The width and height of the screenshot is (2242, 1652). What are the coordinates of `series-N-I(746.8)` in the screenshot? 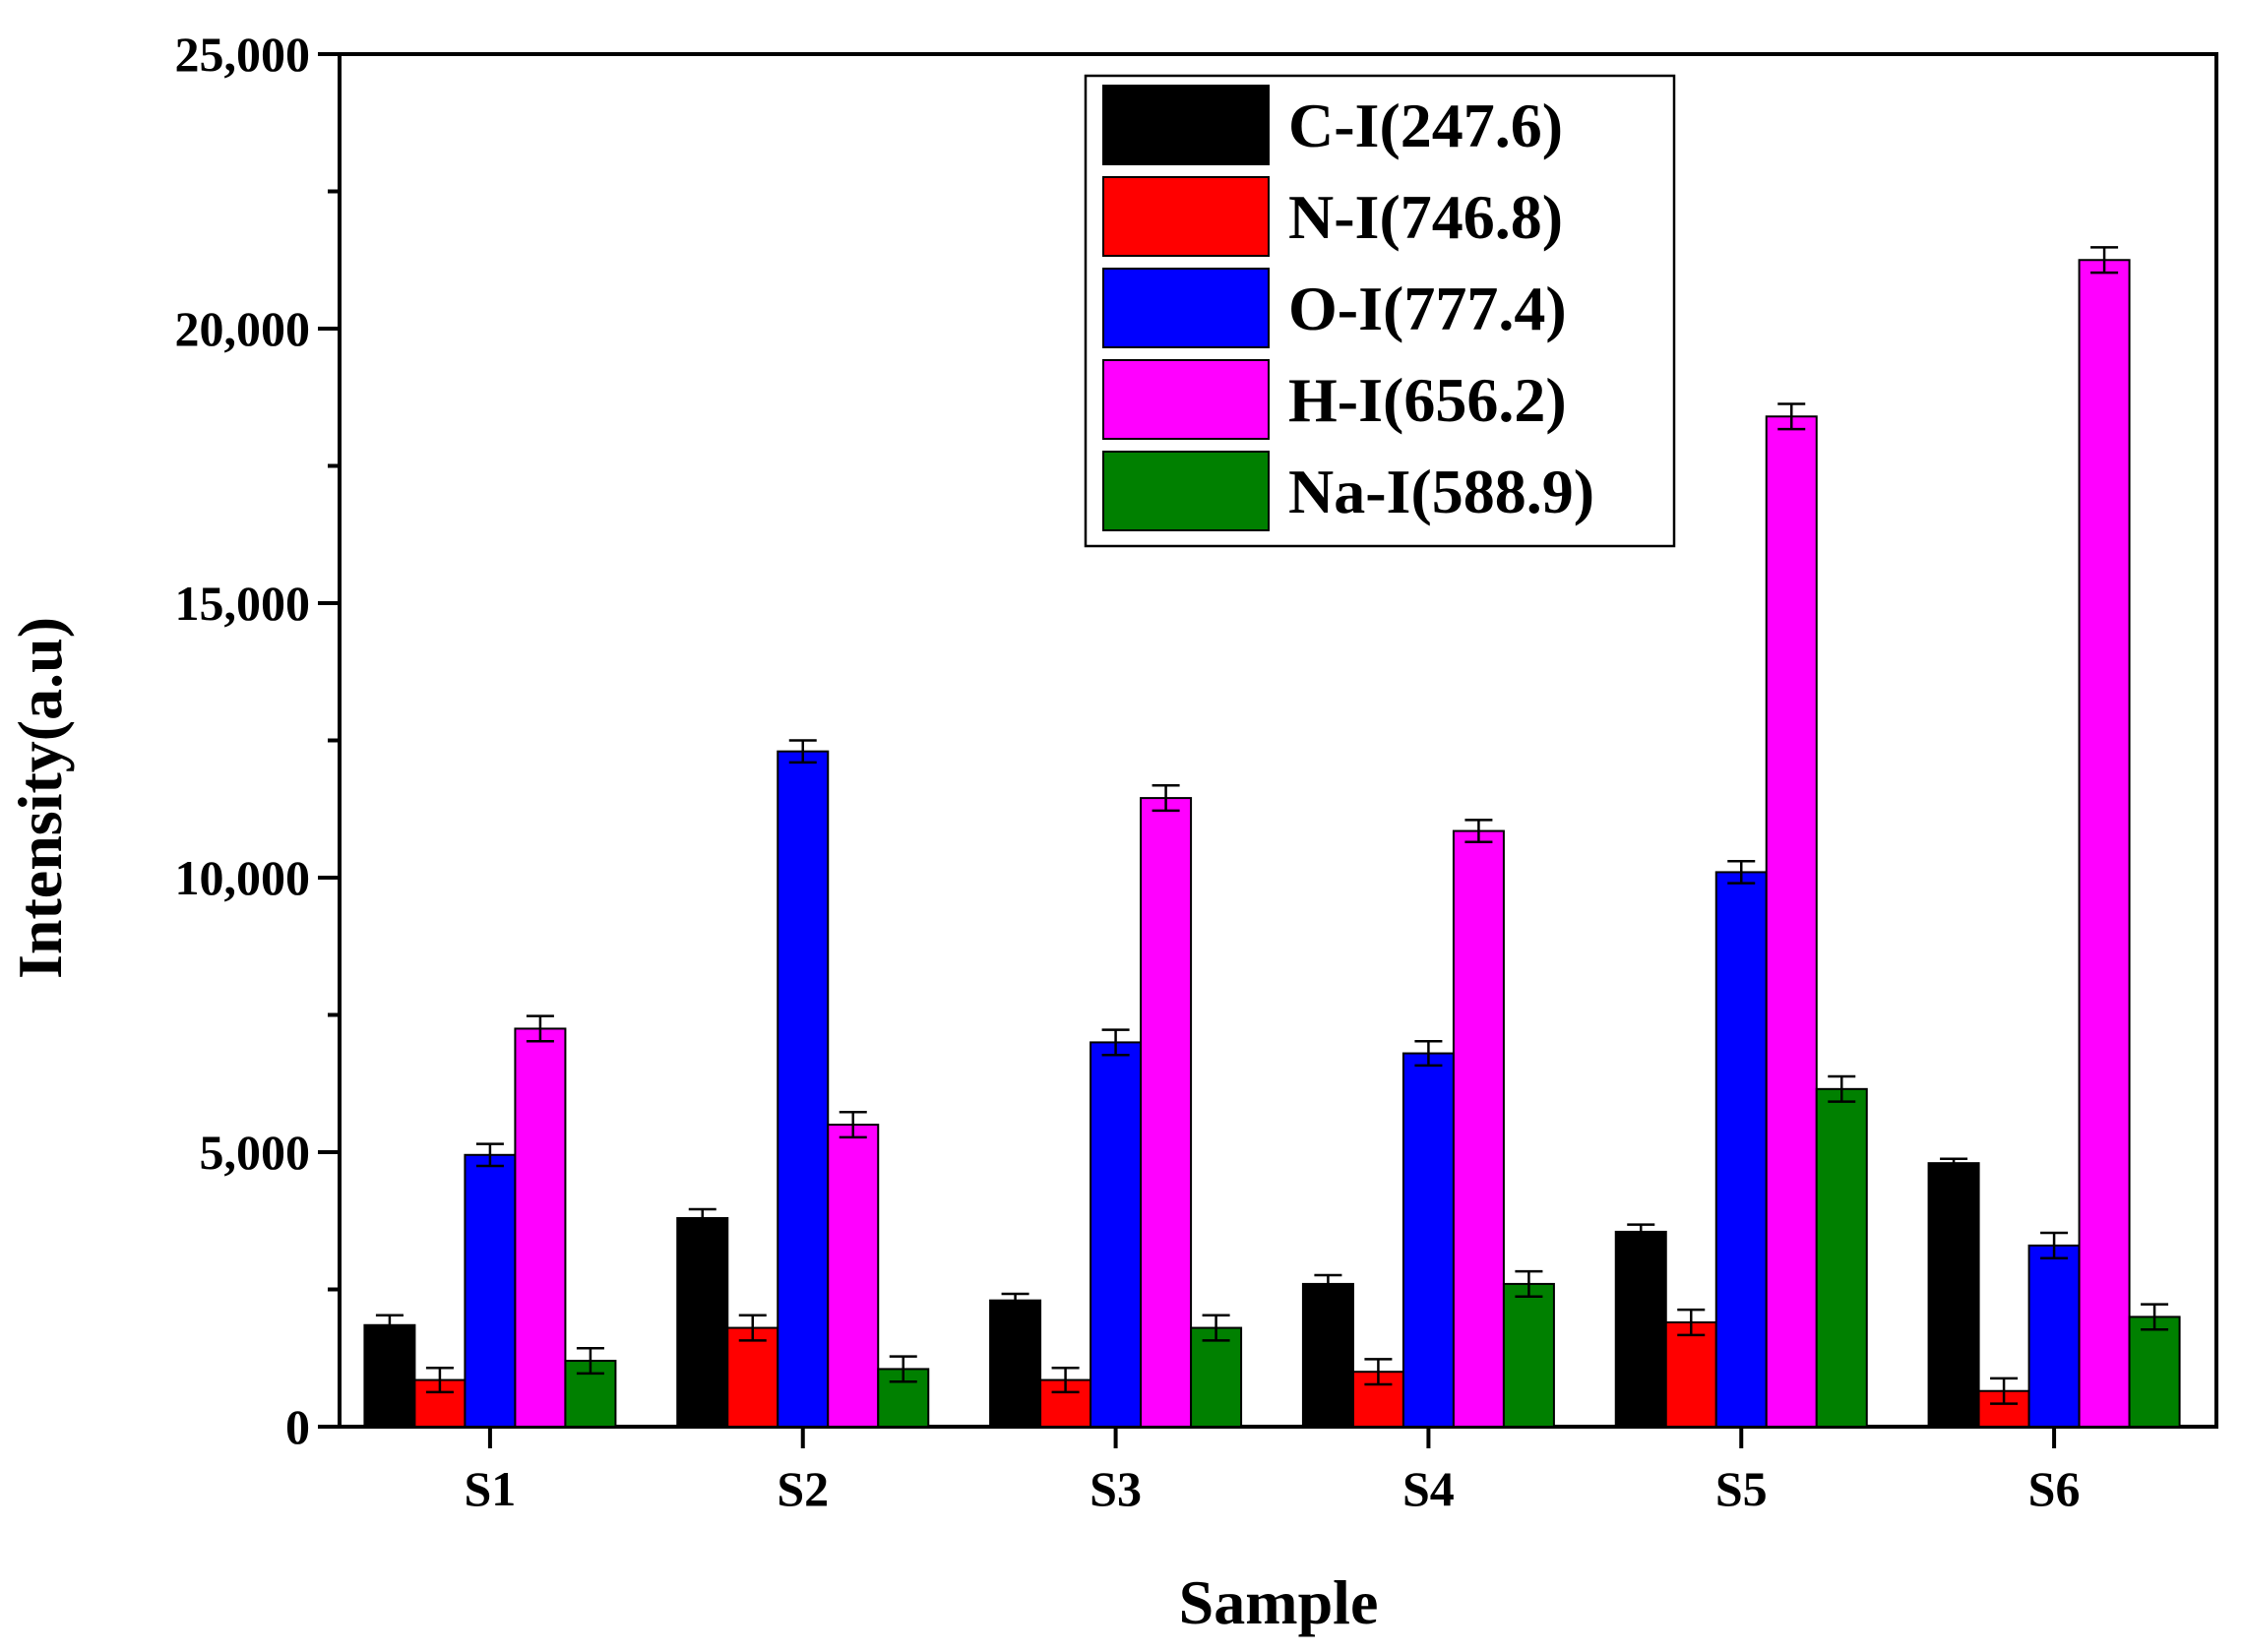 It's located at (1221, 1368).